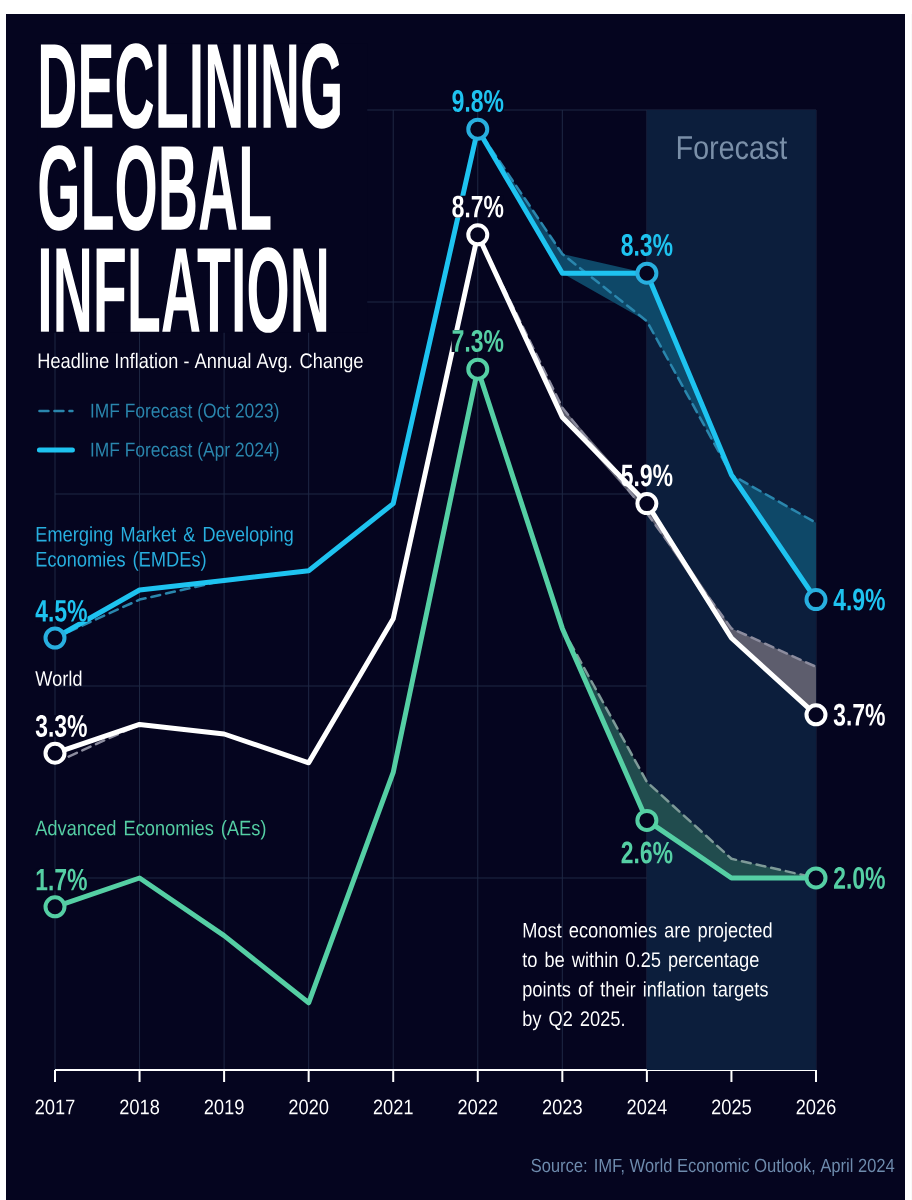  Describe the element at coordinates (478, 101) in the screenshot. I see `data-label: 9.8%` at that location.